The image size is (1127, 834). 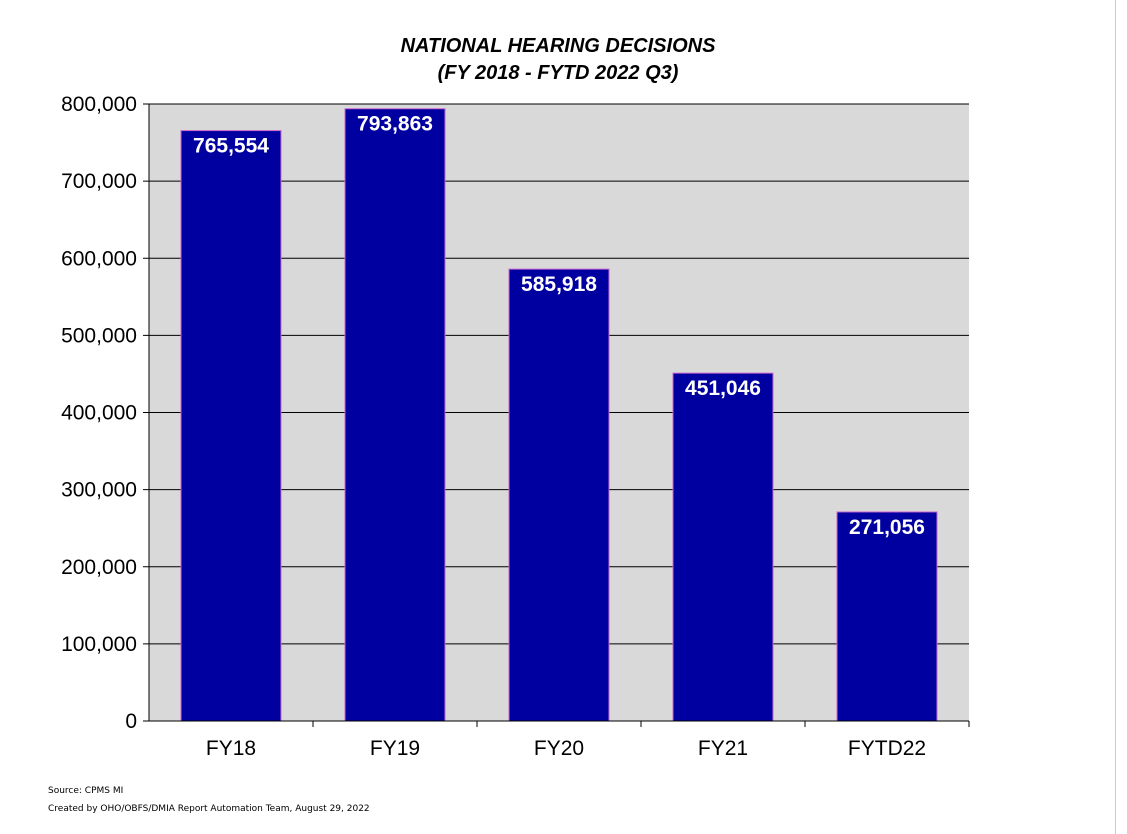 I want to click on data-label: 765,554, so click(x=231, y=146).